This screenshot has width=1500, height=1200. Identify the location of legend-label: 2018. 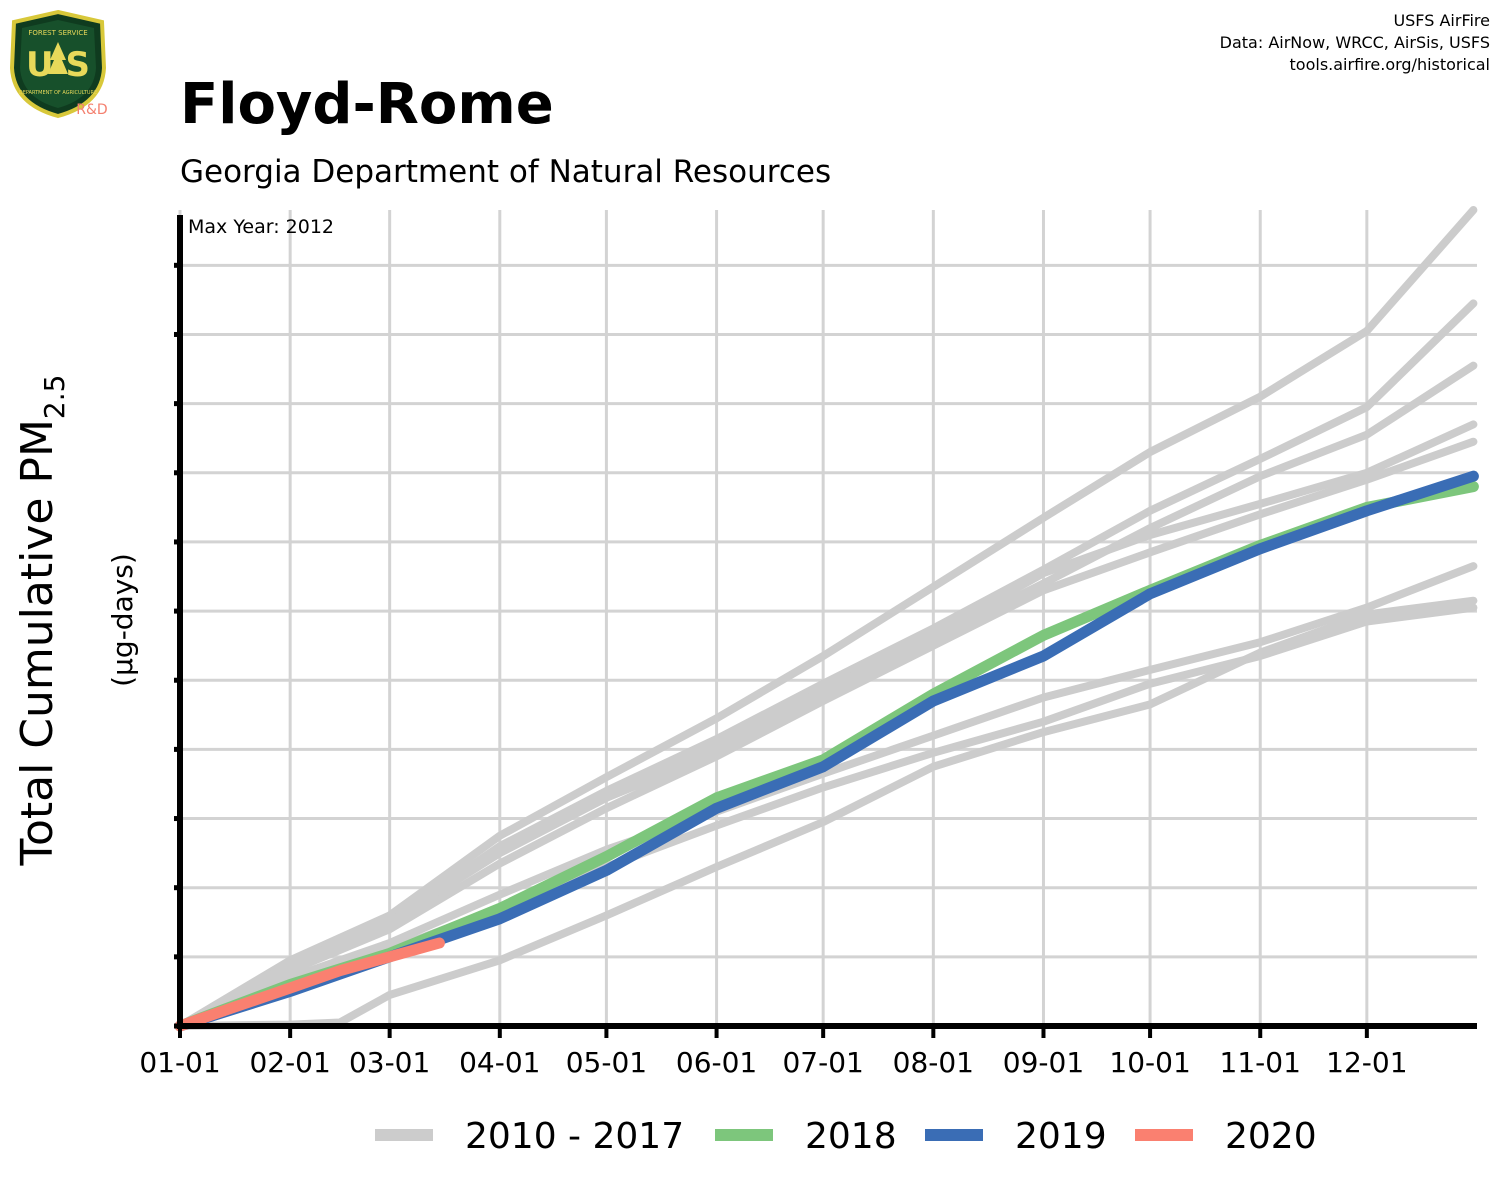
(851, 1136).